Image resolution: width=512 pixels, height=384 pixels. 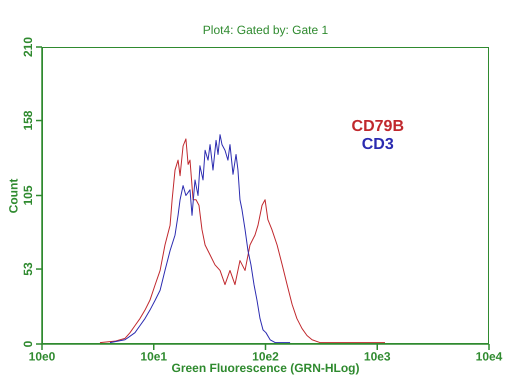 I want to click on x-tick-label: 10e1, so click(x=154, y=357).